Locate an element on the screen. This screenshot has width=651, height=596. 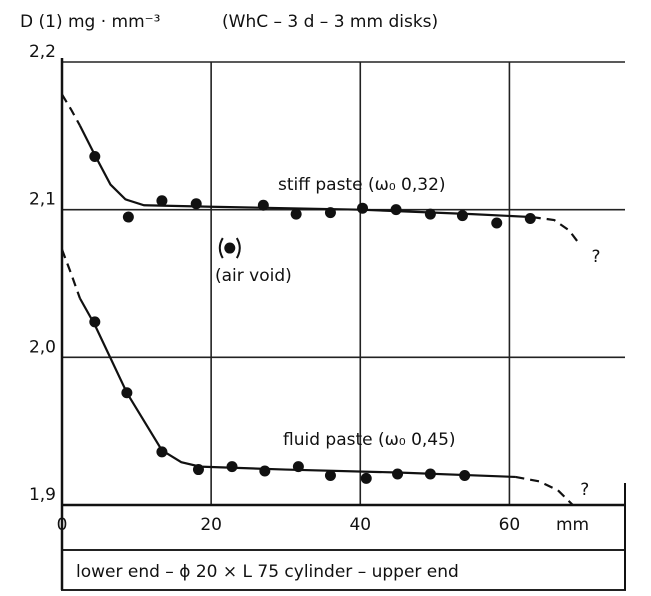
y-tick-label: 1,9 is located at coordinates (42, 495).